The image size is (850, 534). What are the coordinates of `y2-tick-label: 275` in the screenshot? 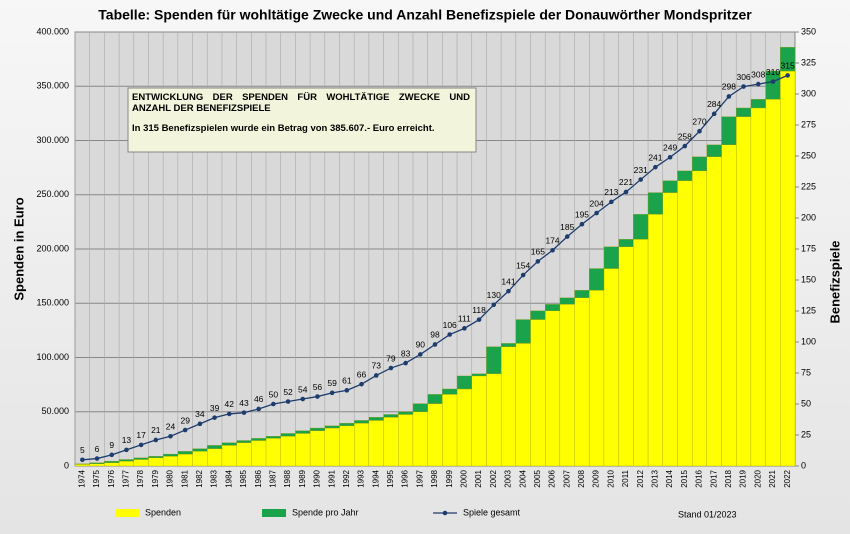 It's located at (808, 124).